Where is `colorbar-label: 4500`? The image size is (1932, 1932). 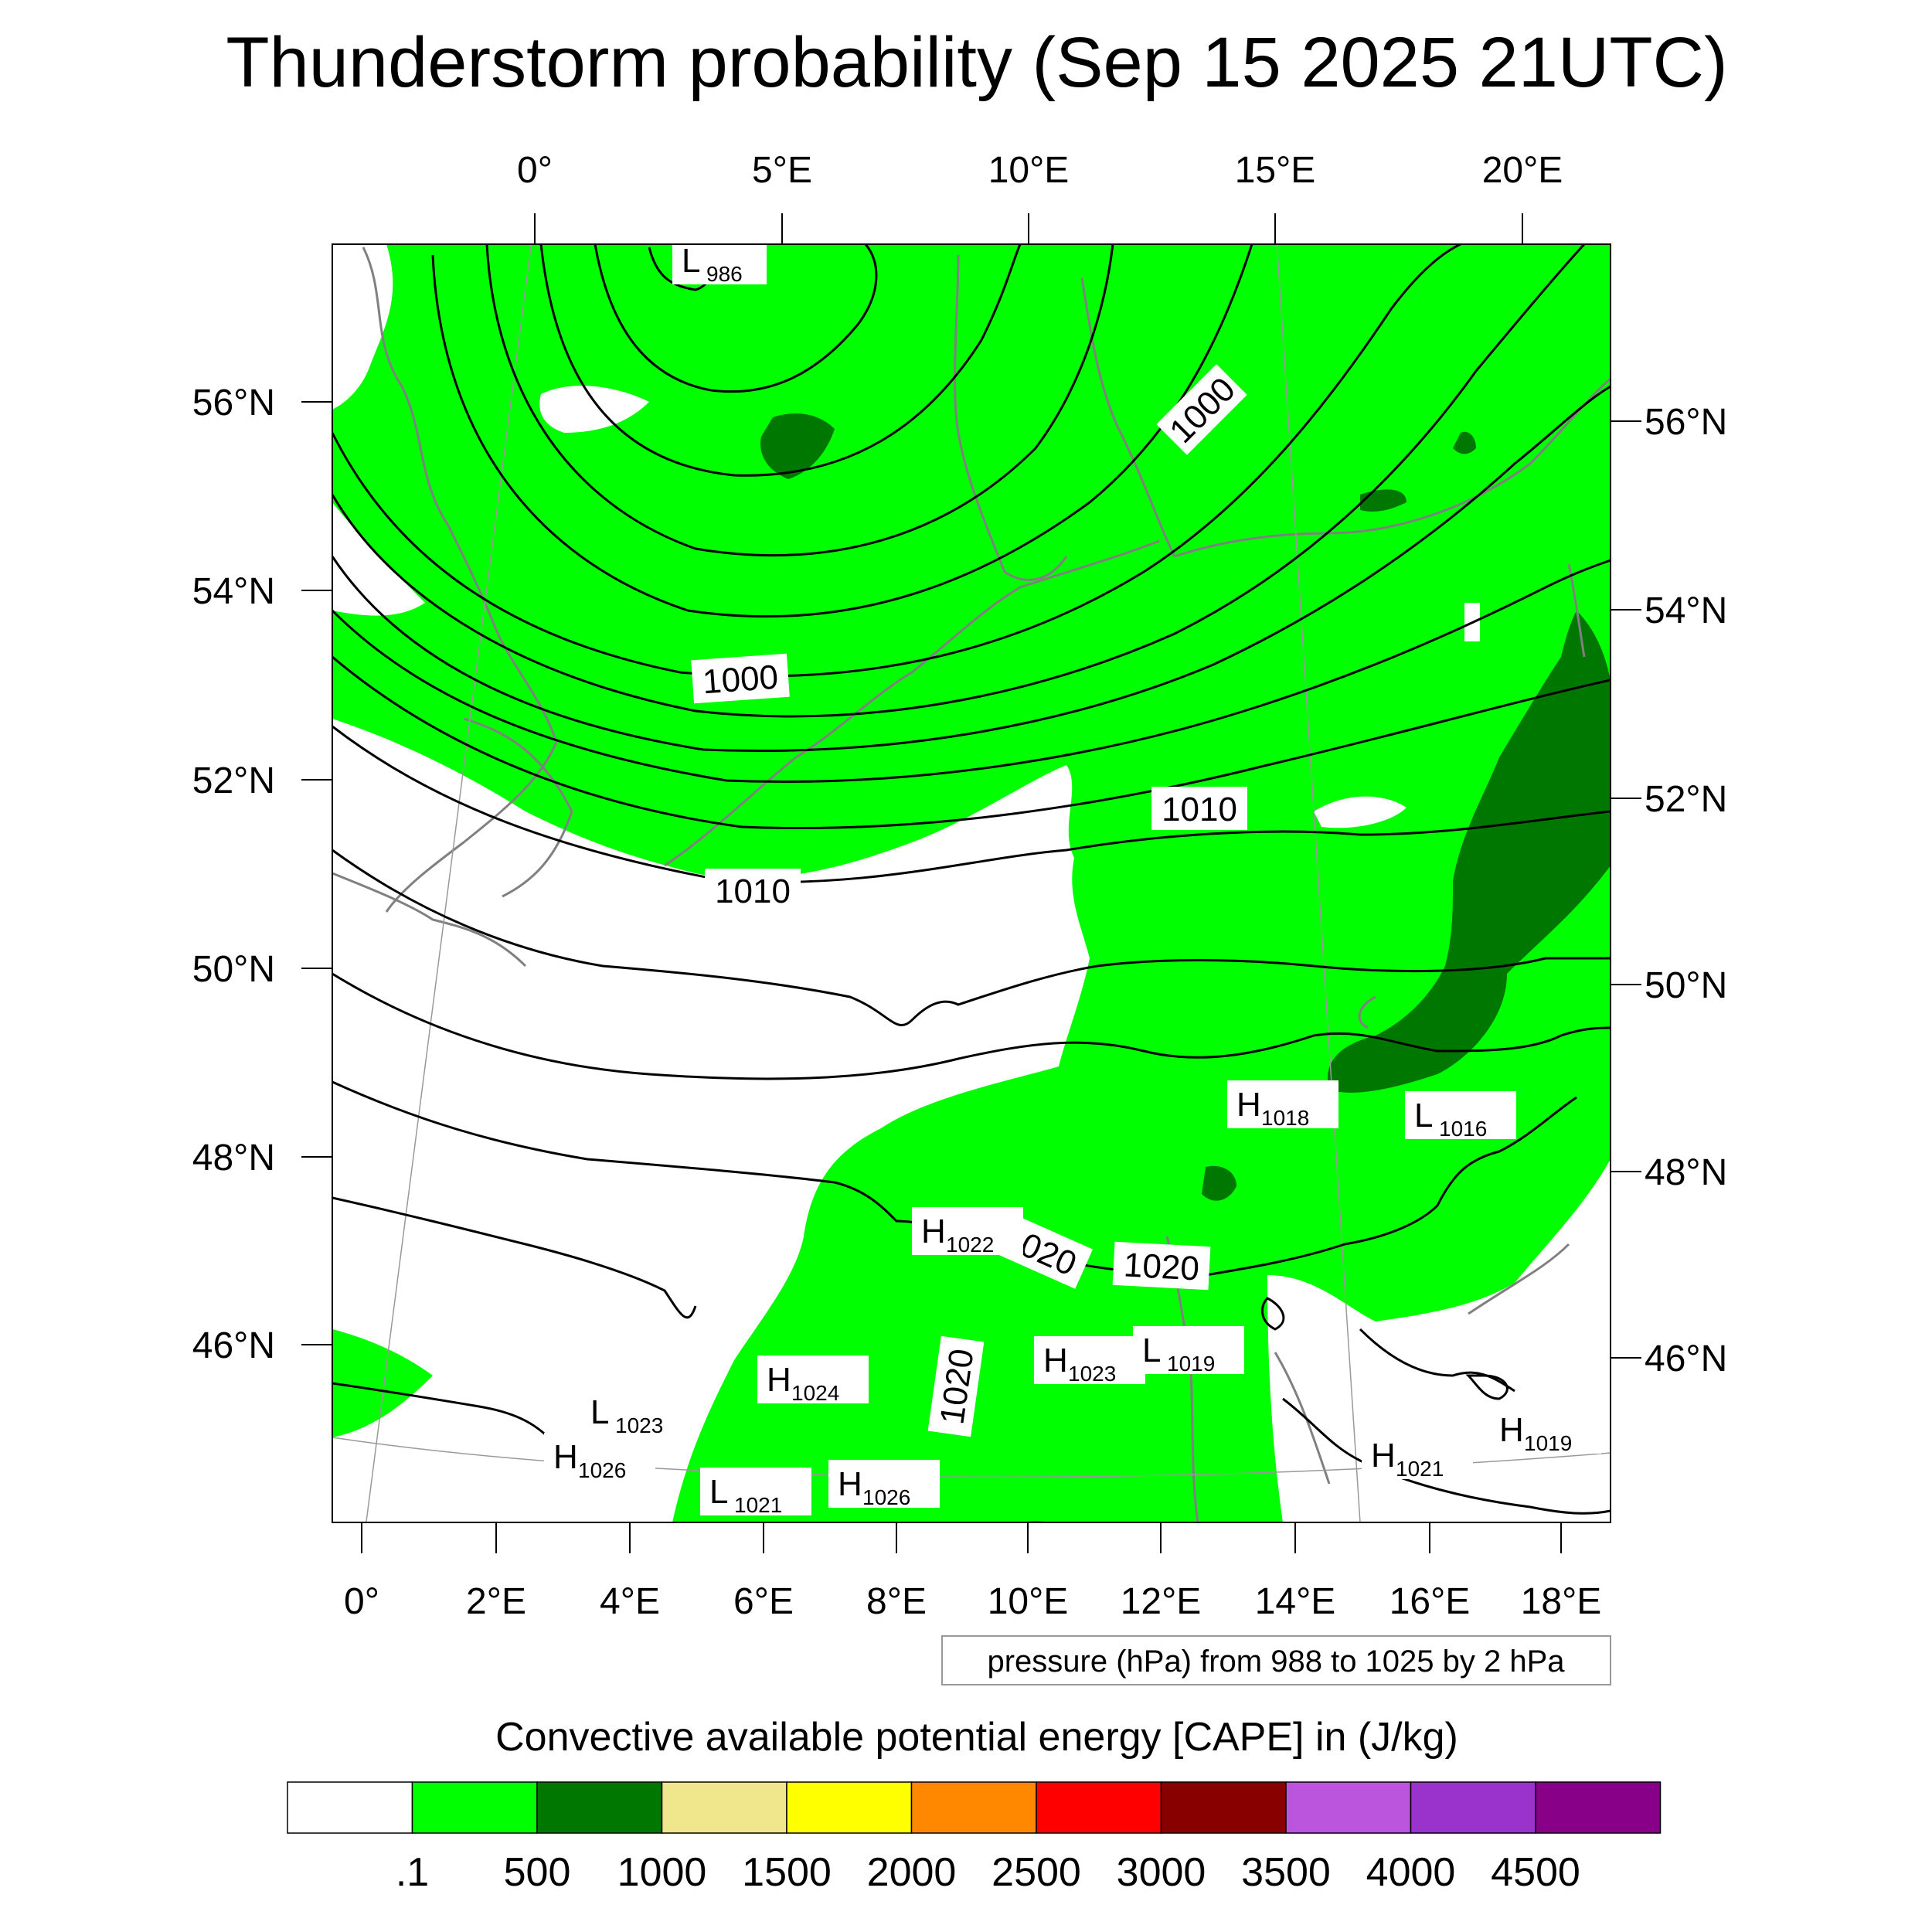
colorbar-label: 4500 is located at coordinates (1536, 1872).